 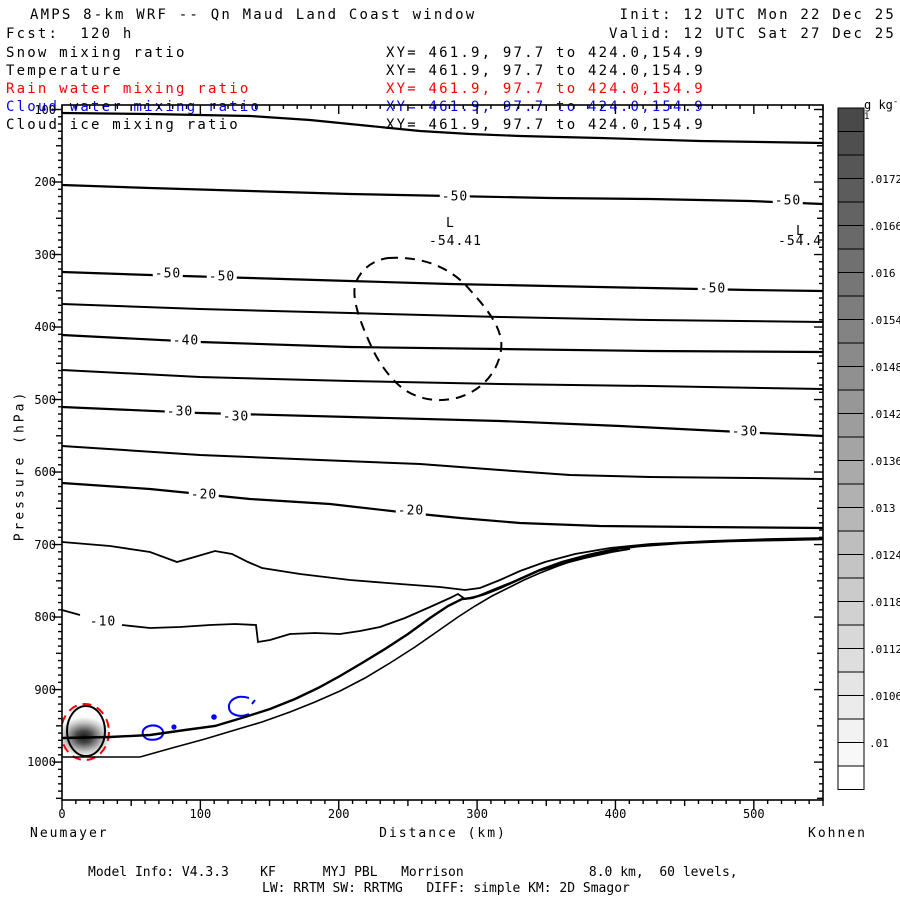 I want to click on pressure-tick-label: 900, so click(x=45, y=689).